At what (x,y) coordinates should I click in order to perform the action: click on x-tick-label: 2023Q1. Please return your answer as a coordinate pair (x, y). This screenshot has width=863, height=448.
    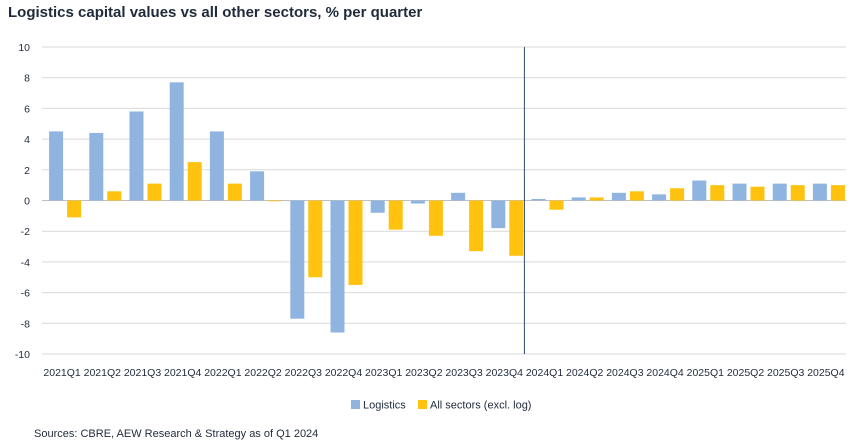
    Looking at the image, I should click on (384, 373).